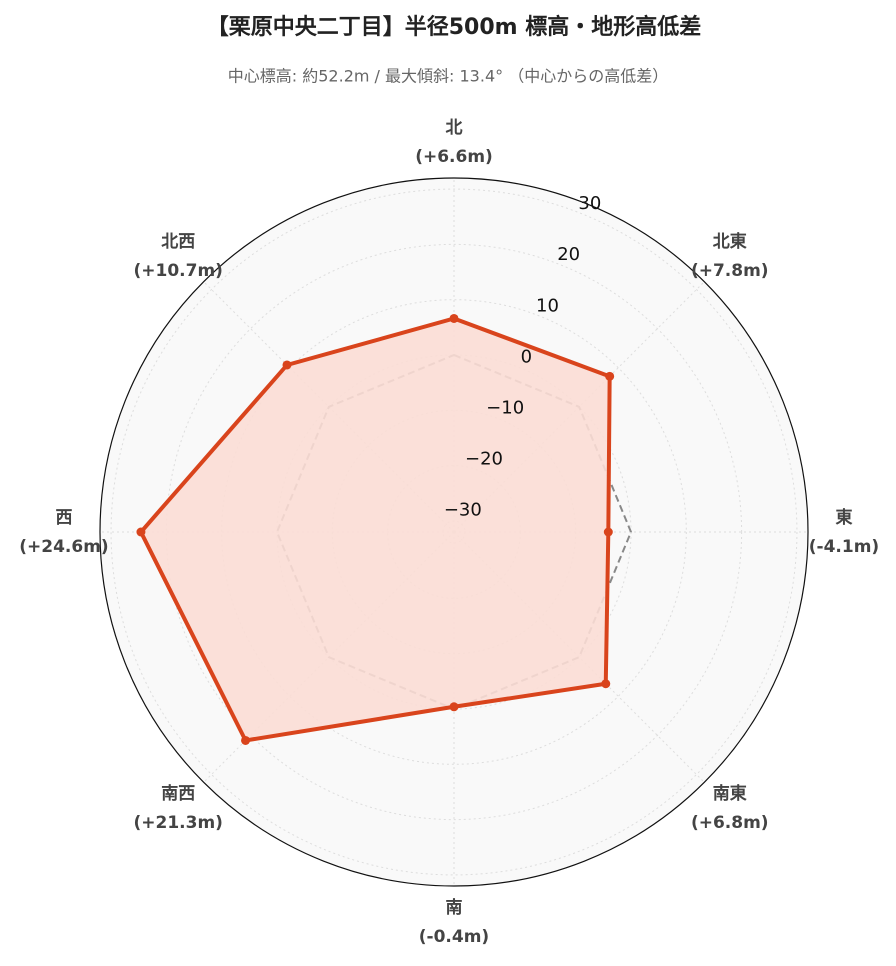 The width and height of the screenshot is (896, 966). Describe the element at coordinates (730, 793) in the screenshot. I see `category-label: 南東` at that location.